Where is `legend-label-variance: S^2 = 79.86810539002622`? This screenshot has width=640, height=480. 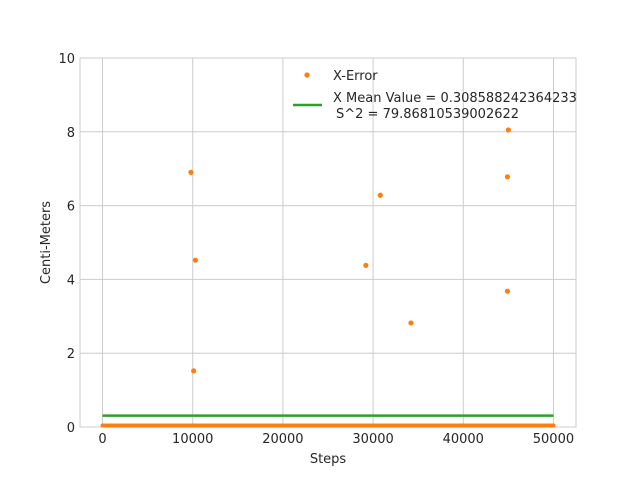 legend-label-variance: S^2 = 79.86810539002622 is located at coordinates (427, 114).